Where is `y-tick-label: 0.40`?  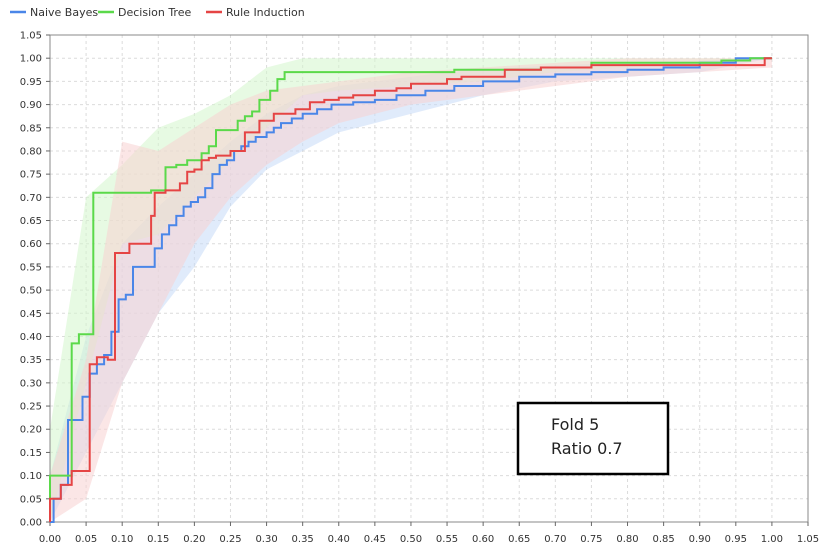
y-tick-label: 0.40 is located at coordinates (31, 337).